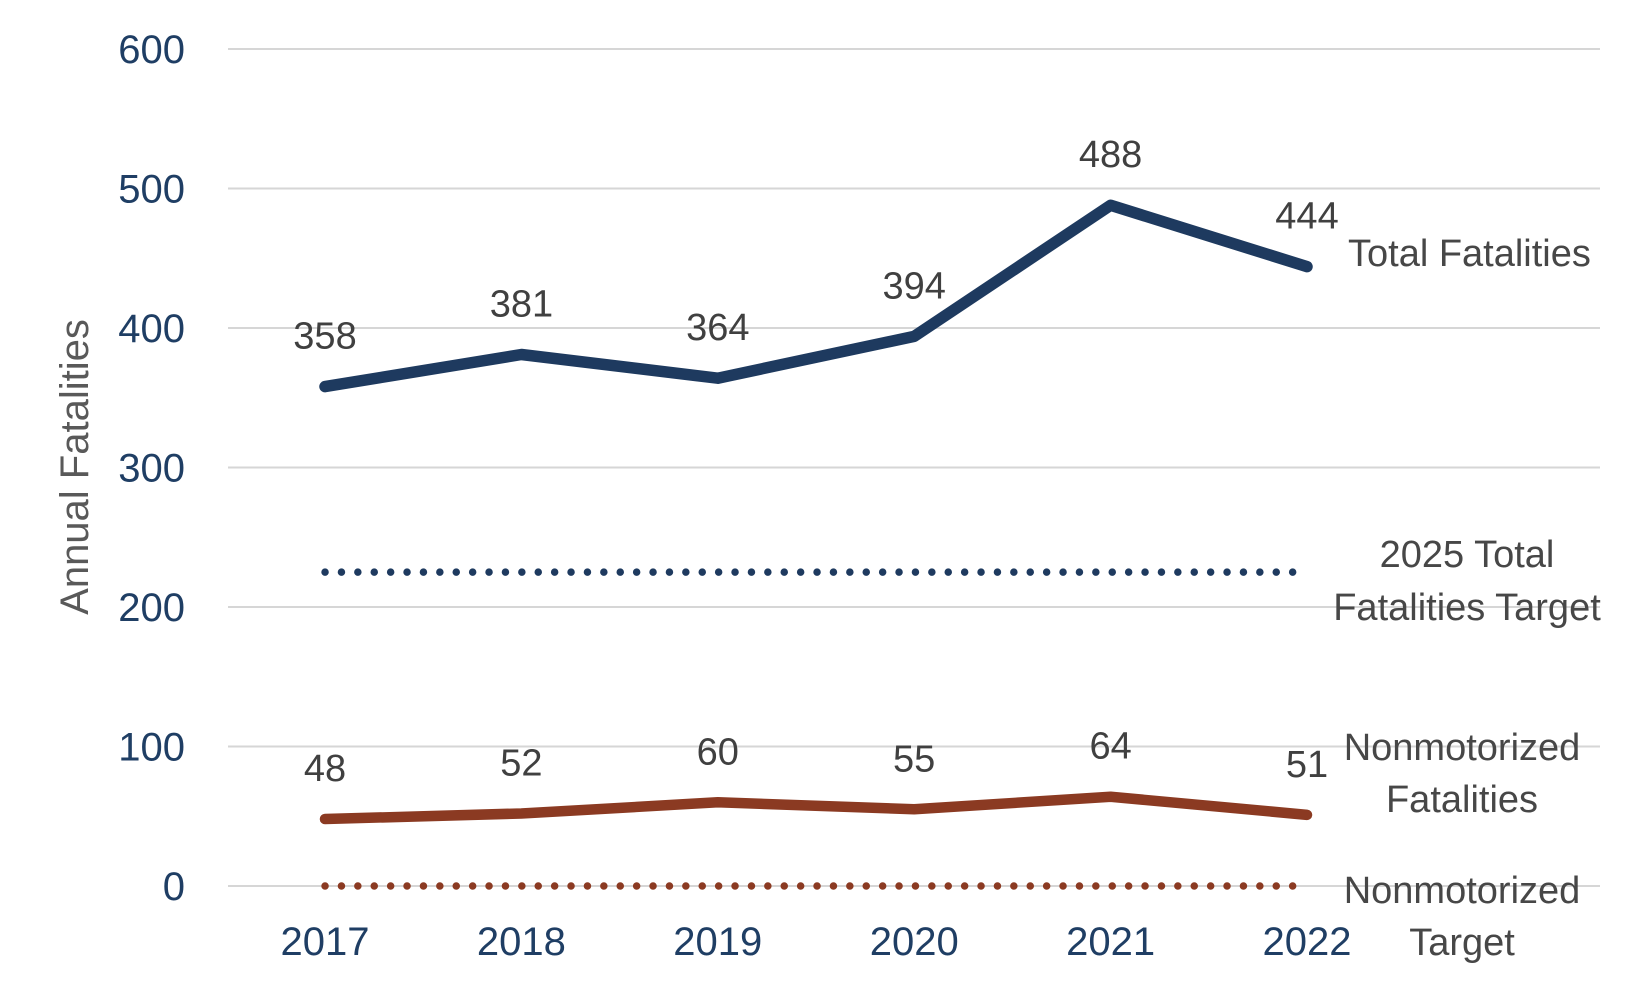 The image size is (1650, 994). Describe the element at coordinates (75, 467) in the screenshot. I see `y-axis-title: Annual Fatalities` at that location.